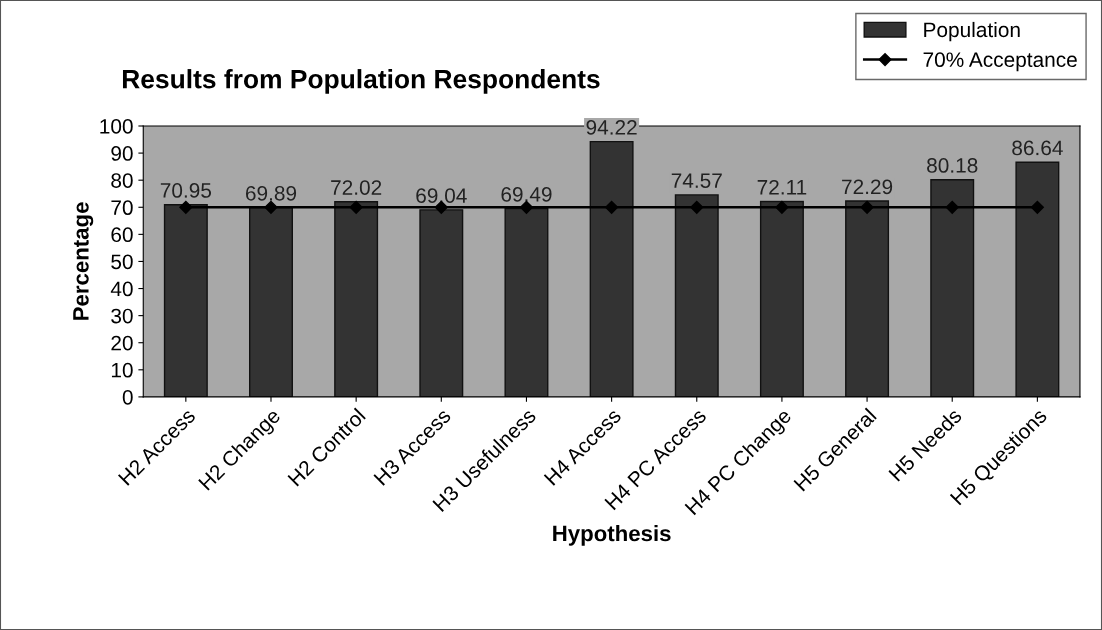 This screenshot has width=1102, height=630. What do you see at coordinates (611, 127) in the screenshot?
I see `data-label: 94.22` at bounding box center [611, 127].